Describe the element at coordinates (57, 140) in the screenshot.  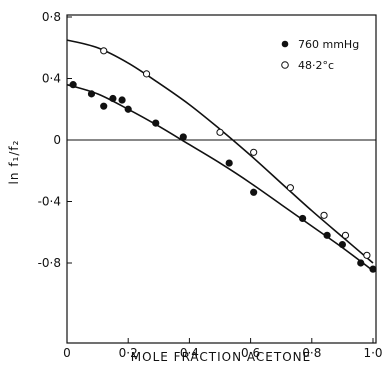
I see `y-tick-label: 0` at that location.